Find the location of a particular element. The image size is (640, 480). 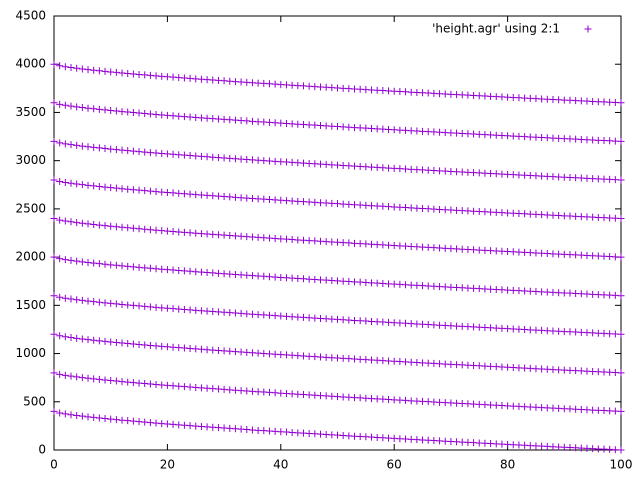

y-tick-label: 2000 is located at coordinates (30, 257).